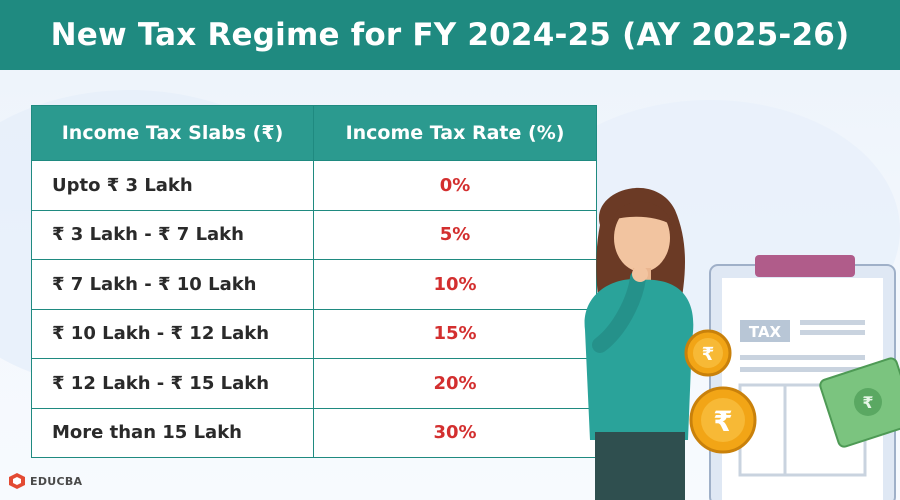  I want to click on tax-label: TAX, so click(765, 332).